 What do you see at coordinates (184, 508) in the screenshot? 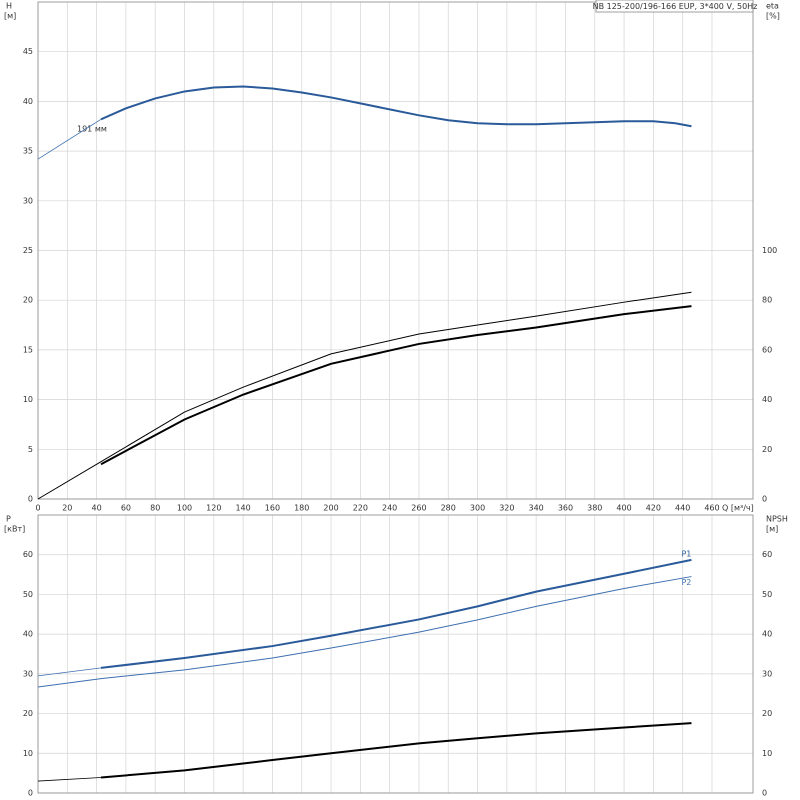
I see `x-tick-label: 100` at bounding box center [184, 508].